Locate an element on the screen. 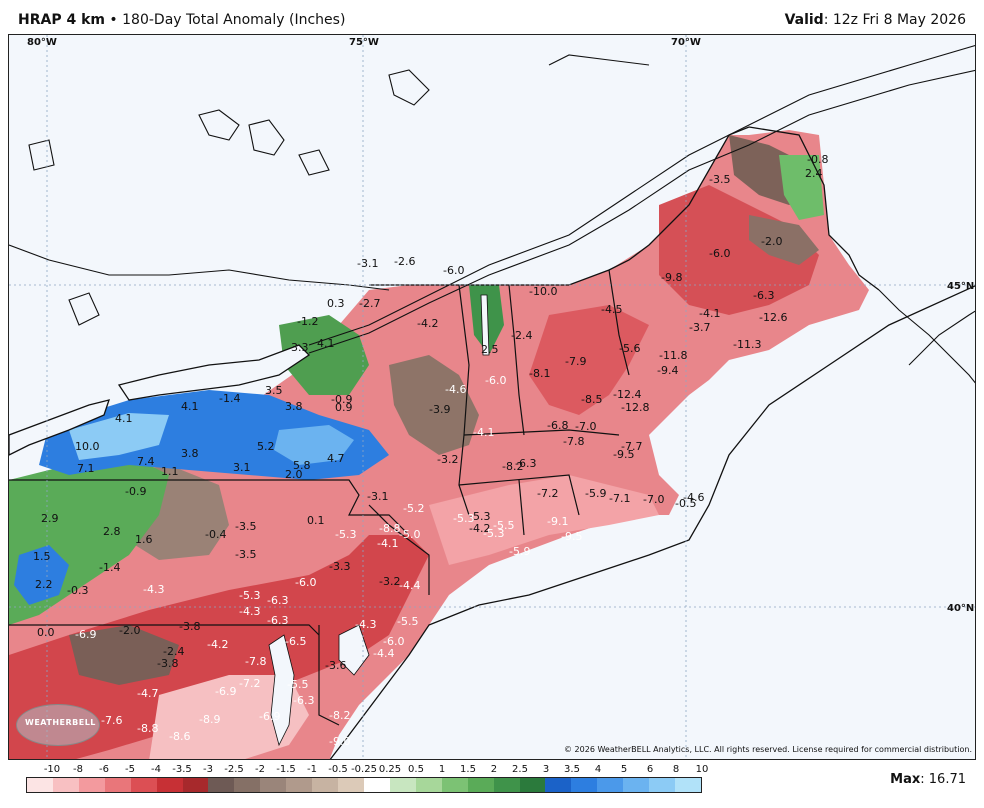 Image resolution: width=984 pixels, height=808 pixels. point-value-label: -3.8 is located at coordinates (167, 663).